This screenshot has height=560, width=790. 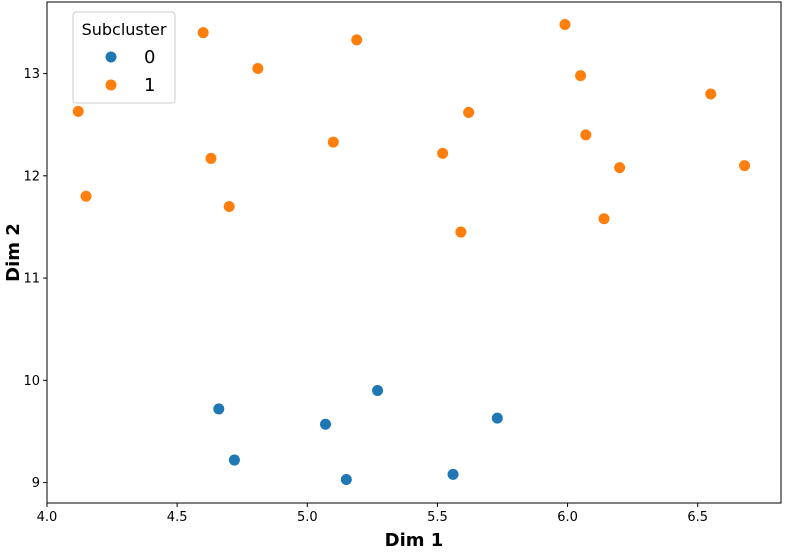 What do you see at coordinates (437, 517) in the screenshot?
I see `x-tick-label: 5.5` at bounding box center [437, 517].